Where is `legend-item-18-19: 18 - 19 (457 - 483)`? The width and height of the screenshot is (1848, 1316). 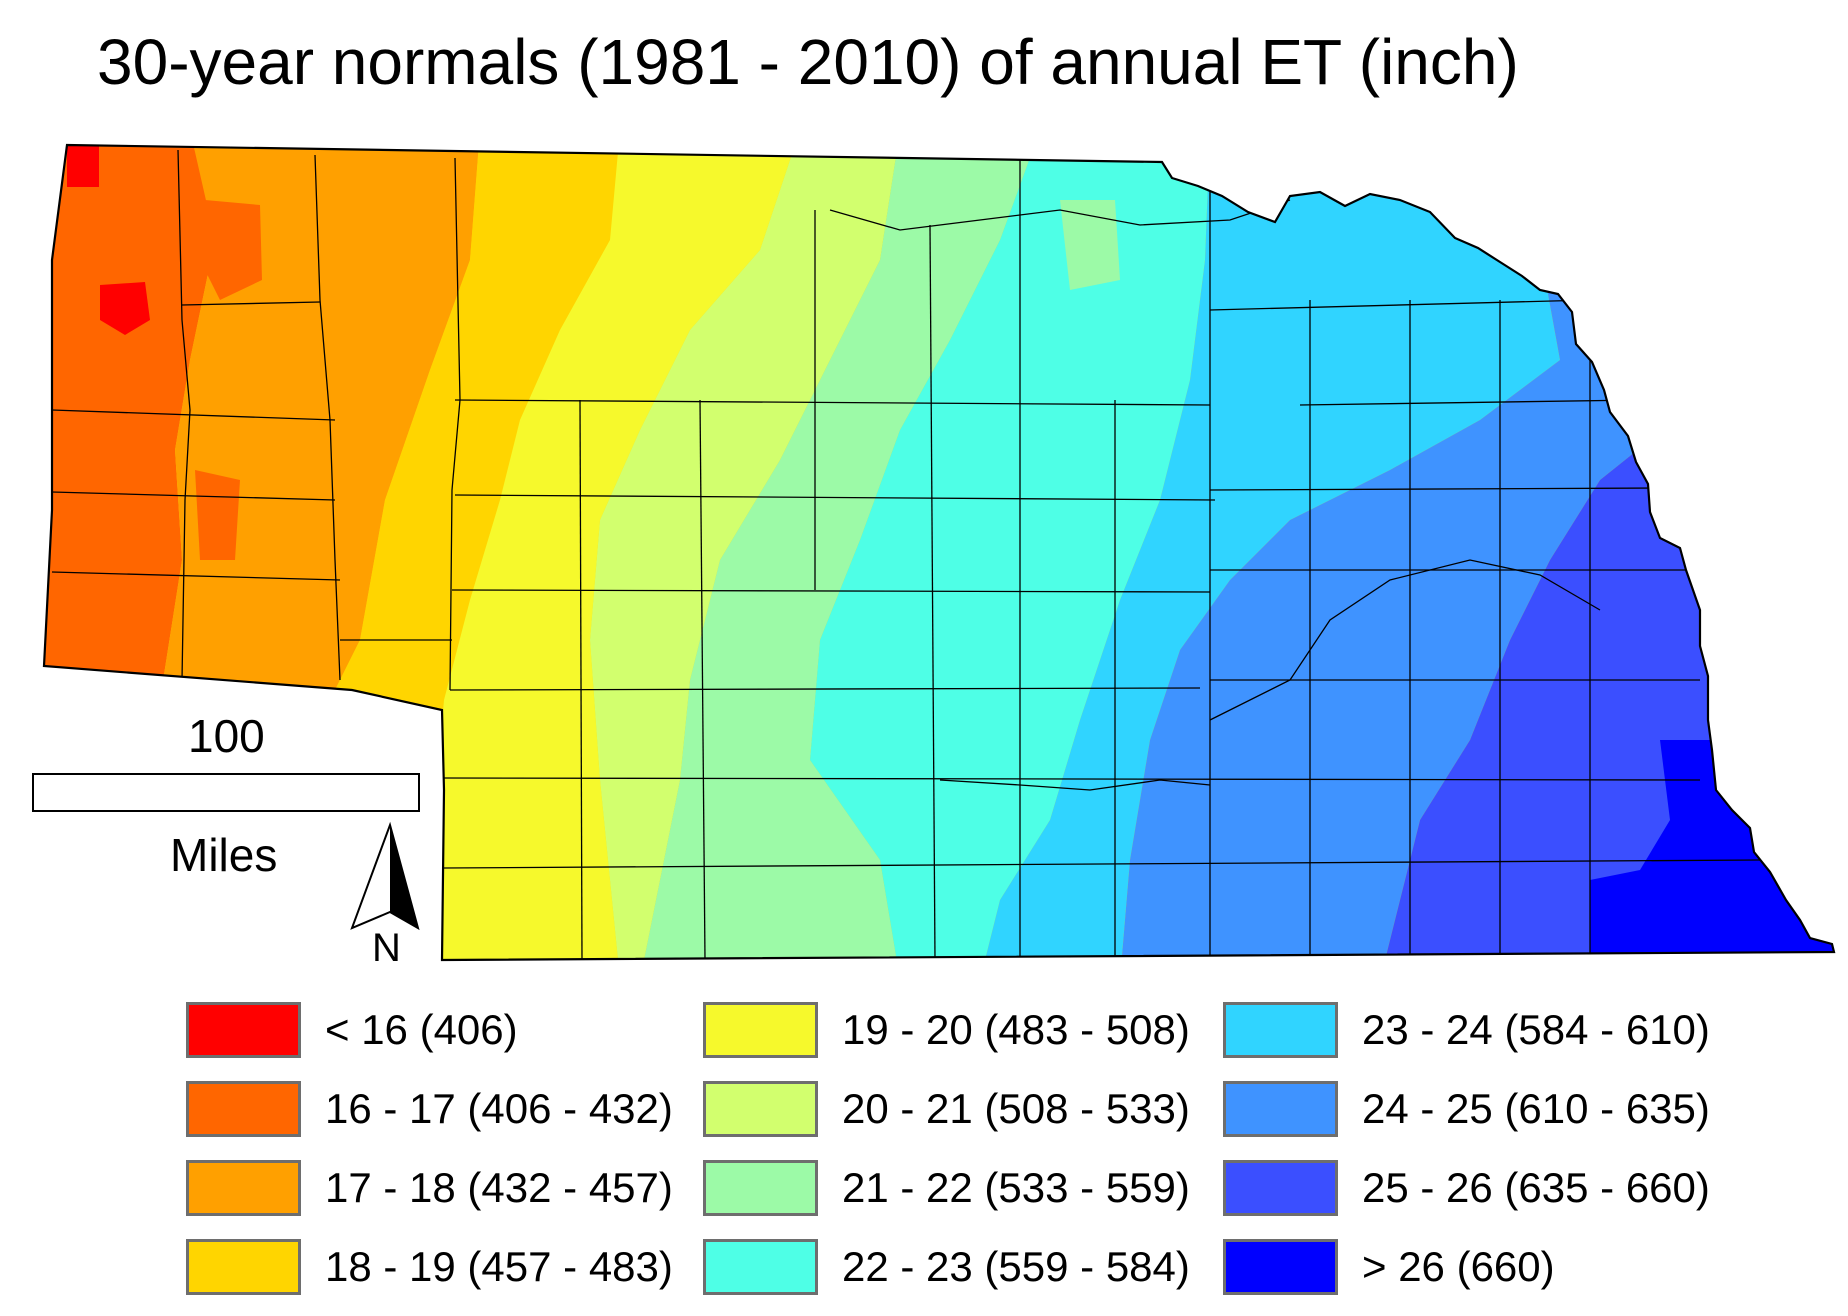 legend-item-18-19: 18 - 19 (457 - 483) is located at coordinates (429, 1267).